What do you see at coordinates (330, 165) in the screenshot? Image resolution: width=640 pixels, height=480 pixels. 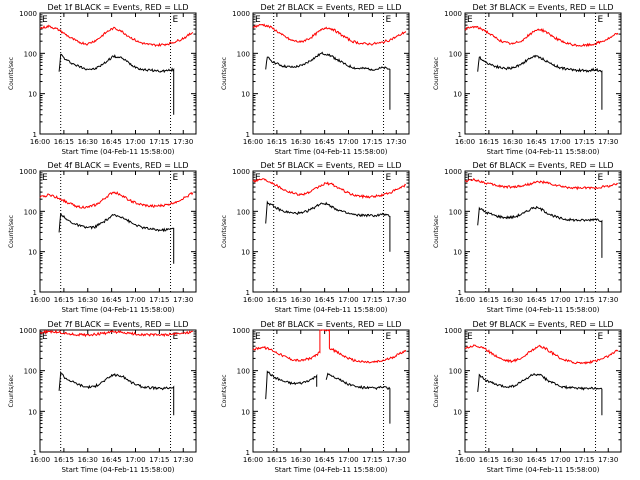 I see `panel-title: Det 5f BLACK = Events, RED = LLD` at bounding box center [330, 165].